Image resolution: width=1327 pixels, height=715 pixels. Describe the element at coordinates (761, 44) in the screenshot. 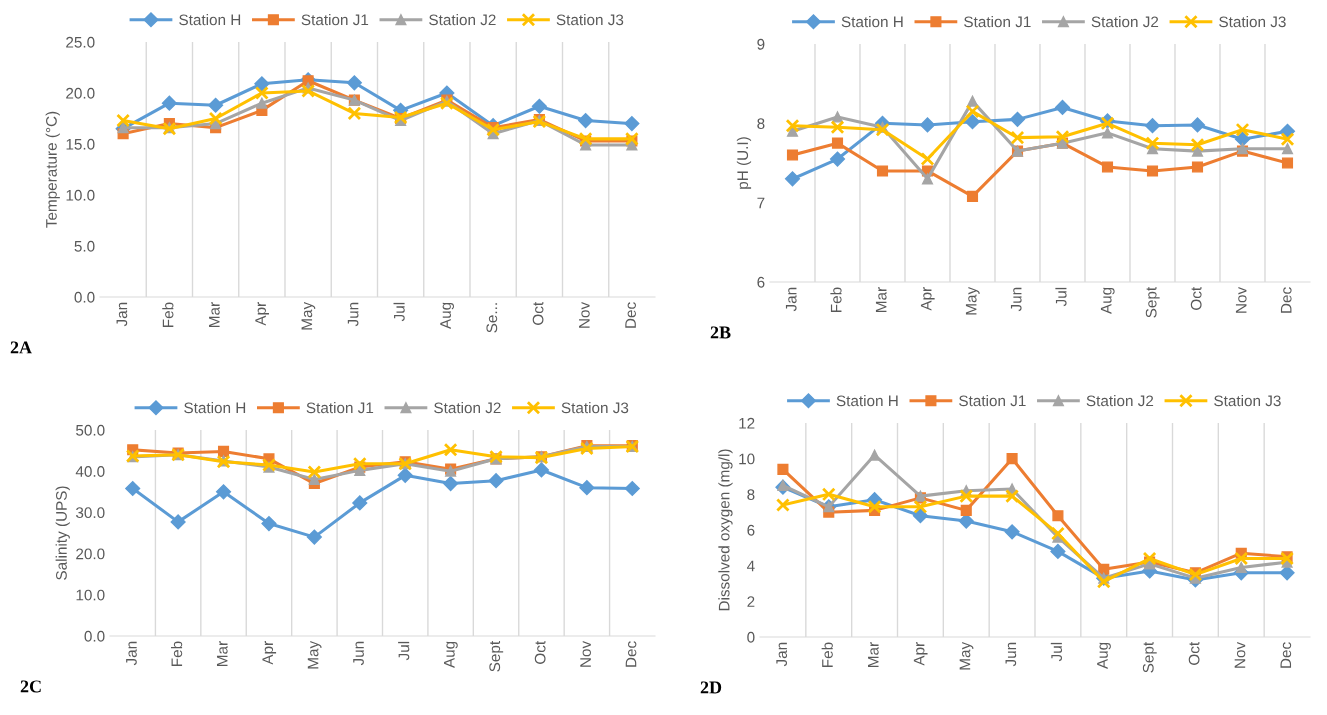

I see `y-tick-label: 9` at that location.